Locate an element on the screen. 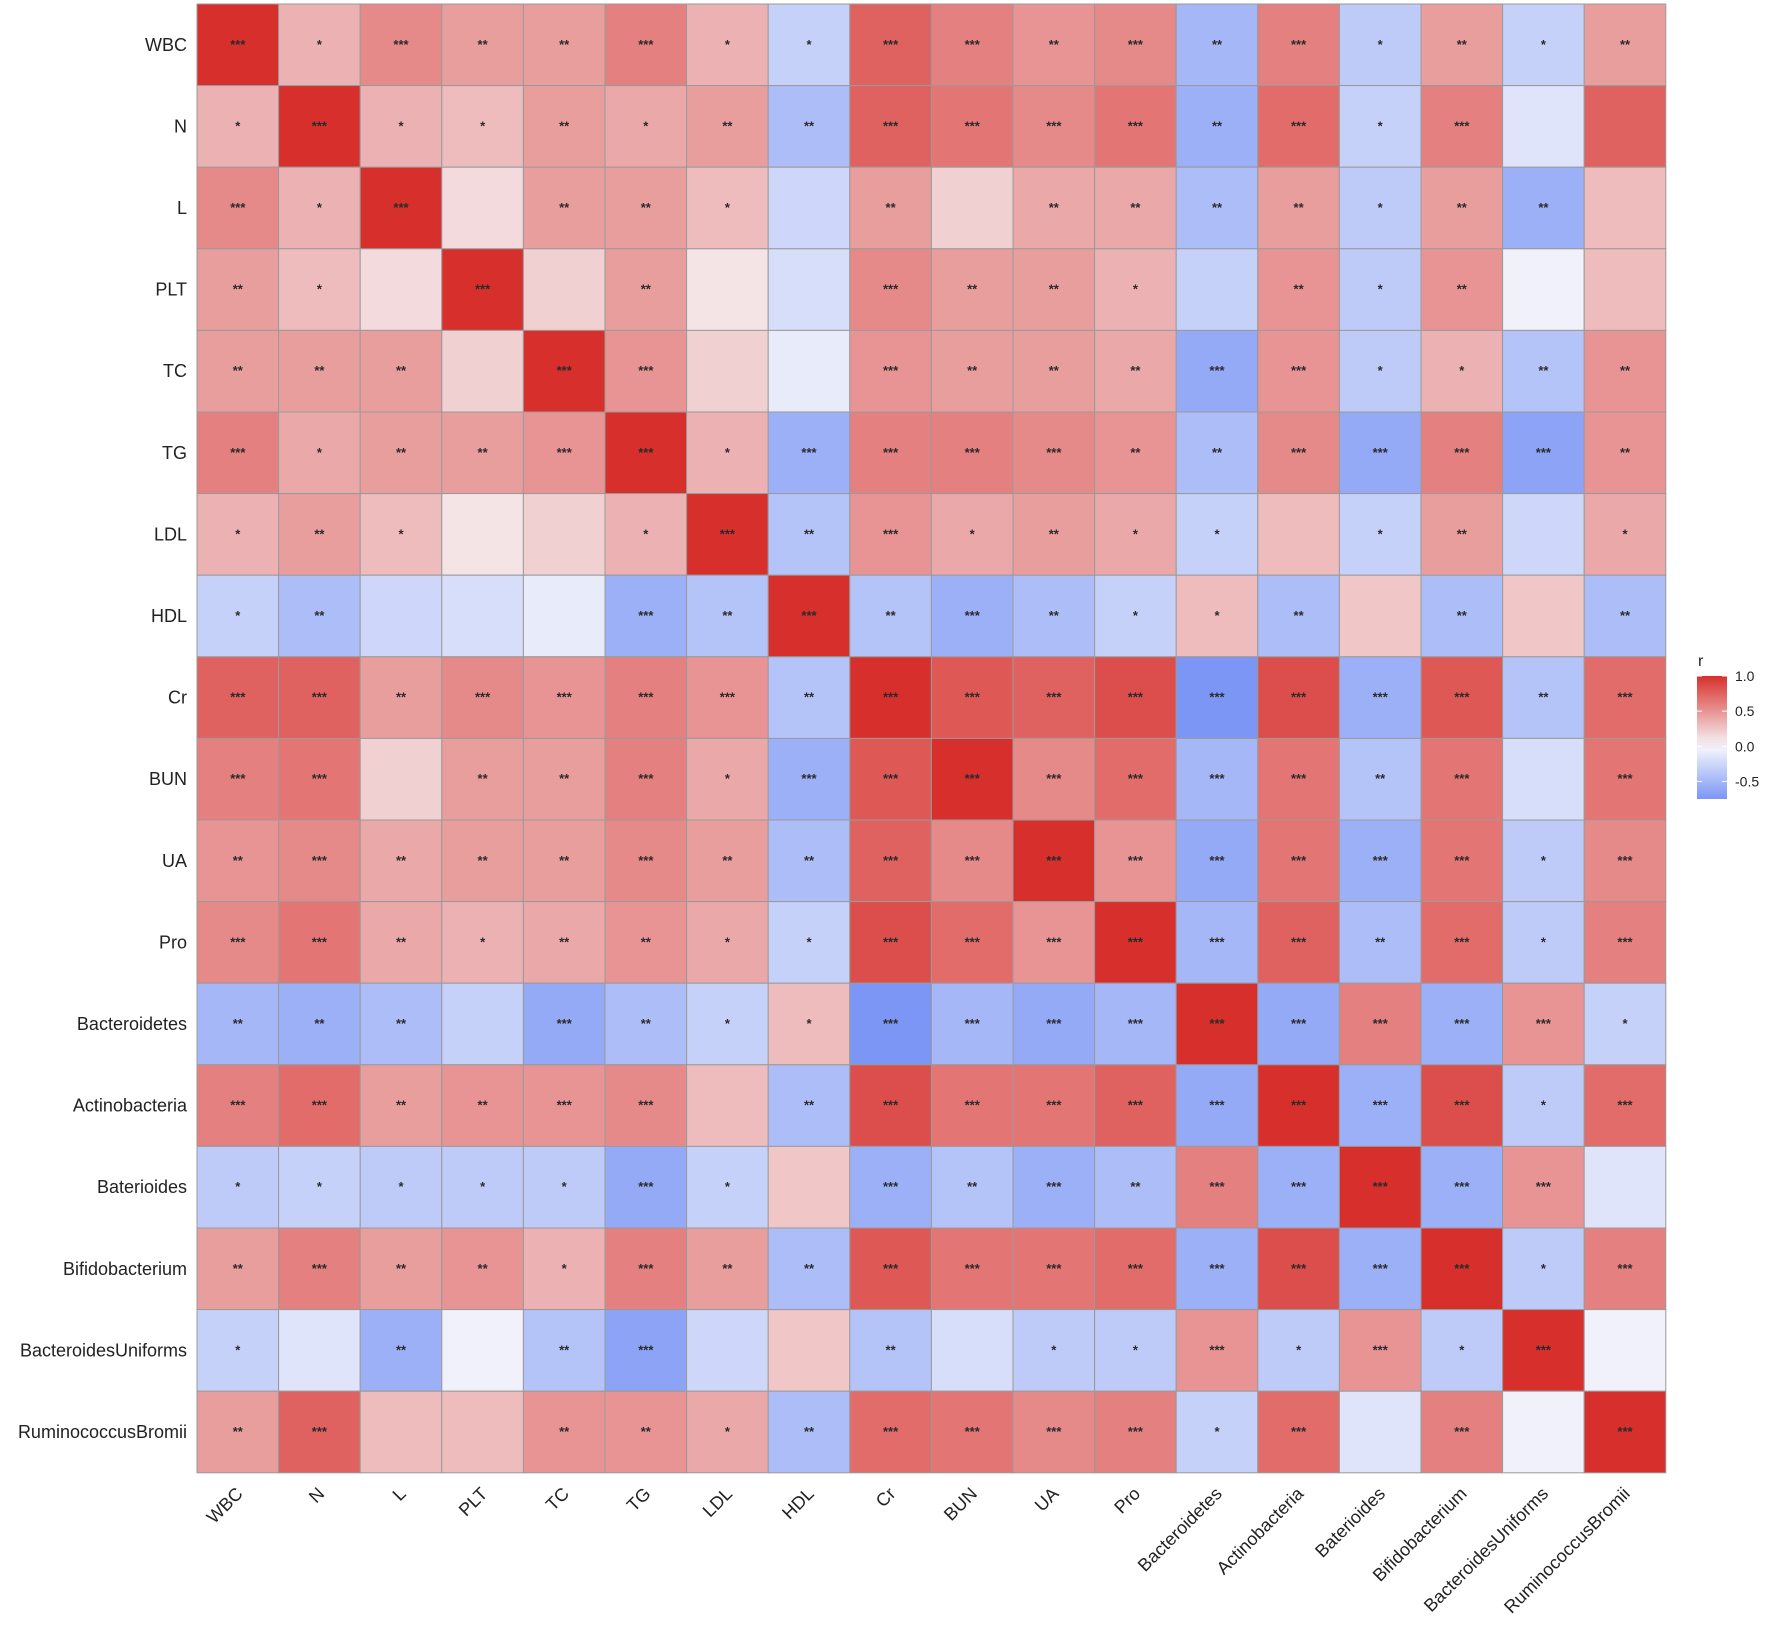 This screenshot has width=1772, height=1629. heatmap-cell-Actinobacteria-UA is located at coordinates (1054, 1105).